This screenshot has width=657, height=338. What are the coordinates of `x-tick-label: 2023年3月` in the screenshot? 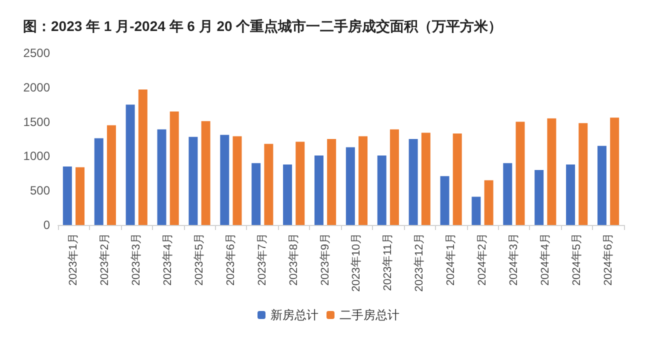 It's located at (136, 259).